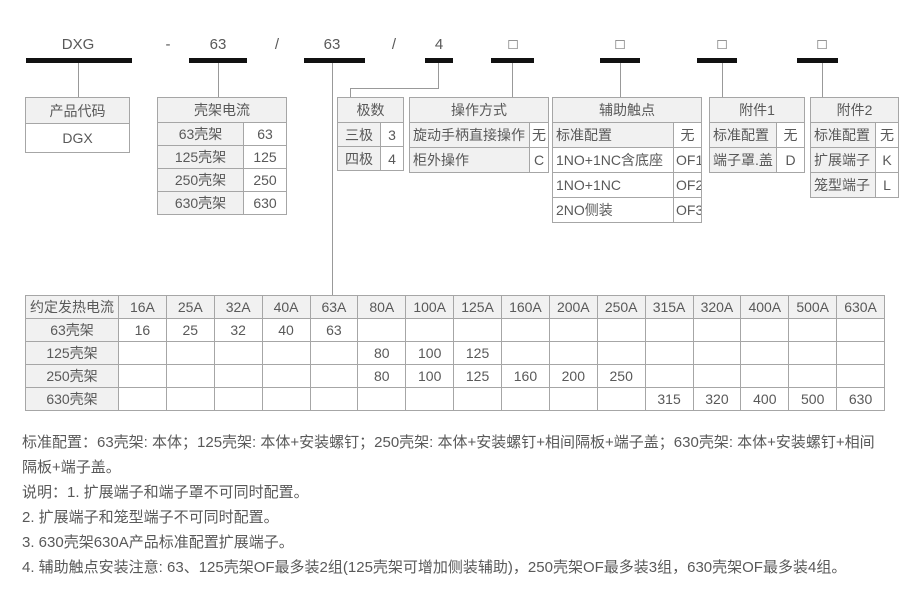  What do you see at coordinates (370, 158) in the screenshot?
I see `table-row: 四极 4` at bounding box center [370, 158].